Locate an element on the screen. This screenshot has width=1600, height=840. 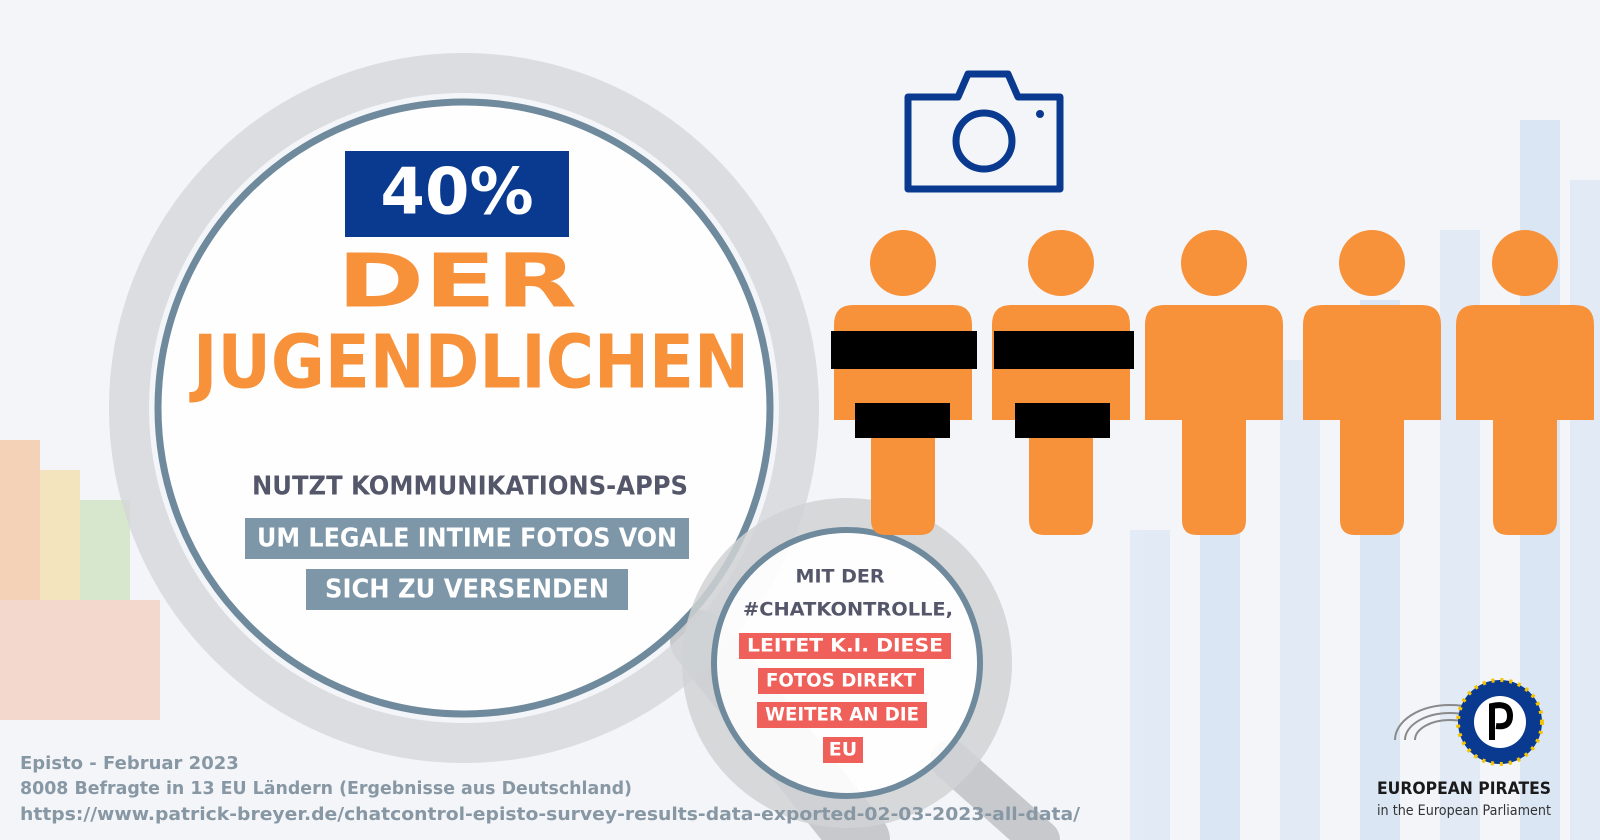
percent-box is located at coordinates (457, 194).